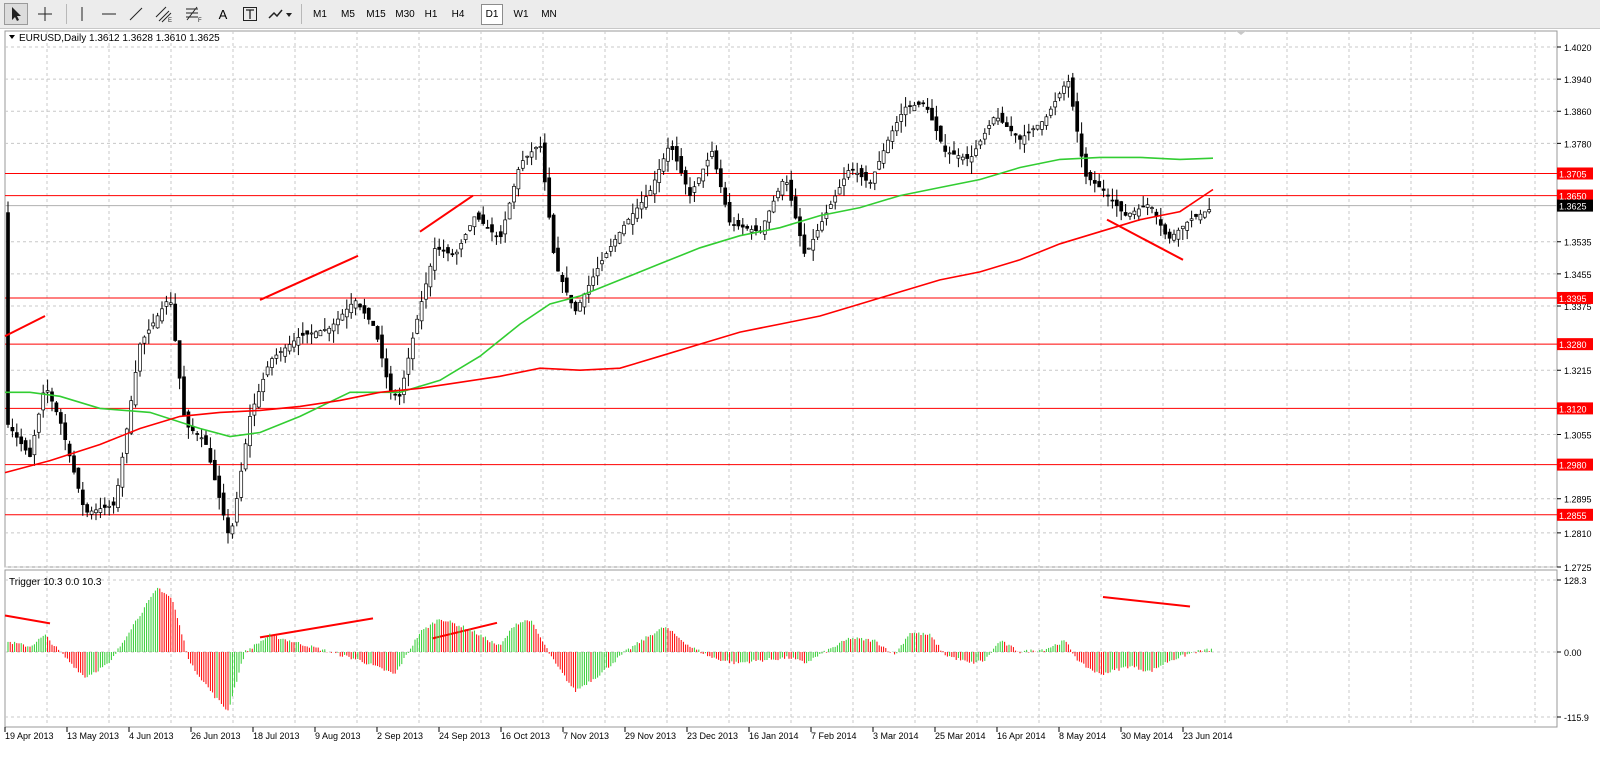  I want to click on vertical-line-tool, so click(82, 14).